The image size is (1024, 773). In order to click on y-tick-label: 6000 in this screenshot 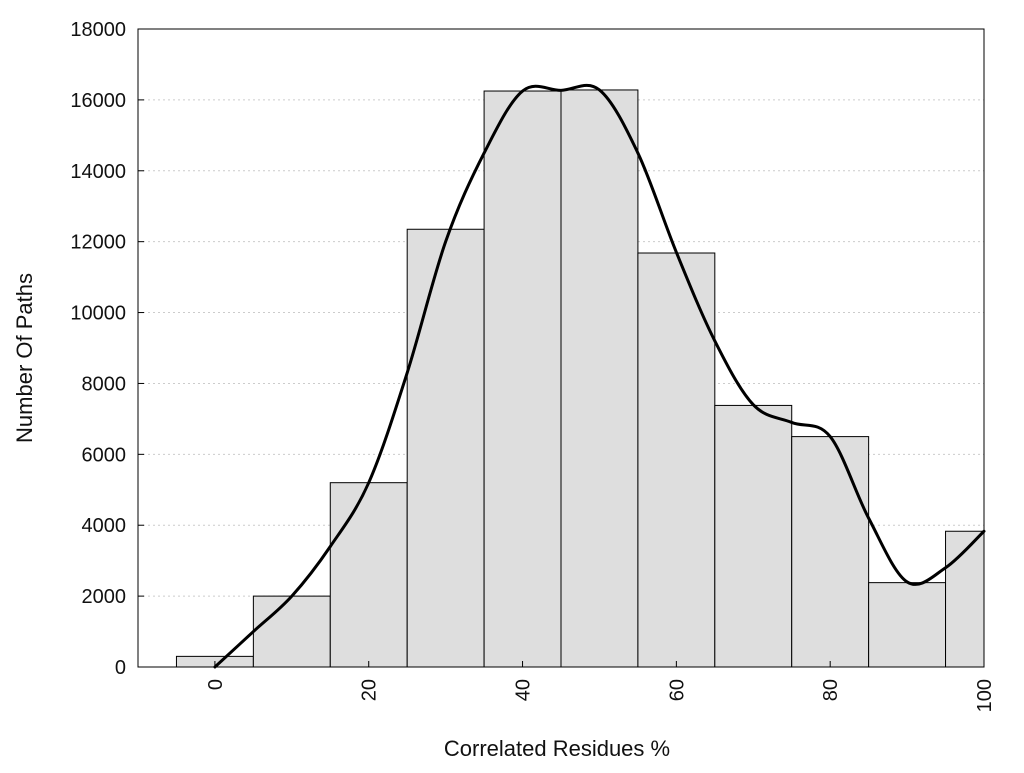, I will do `click(104, 455)`.